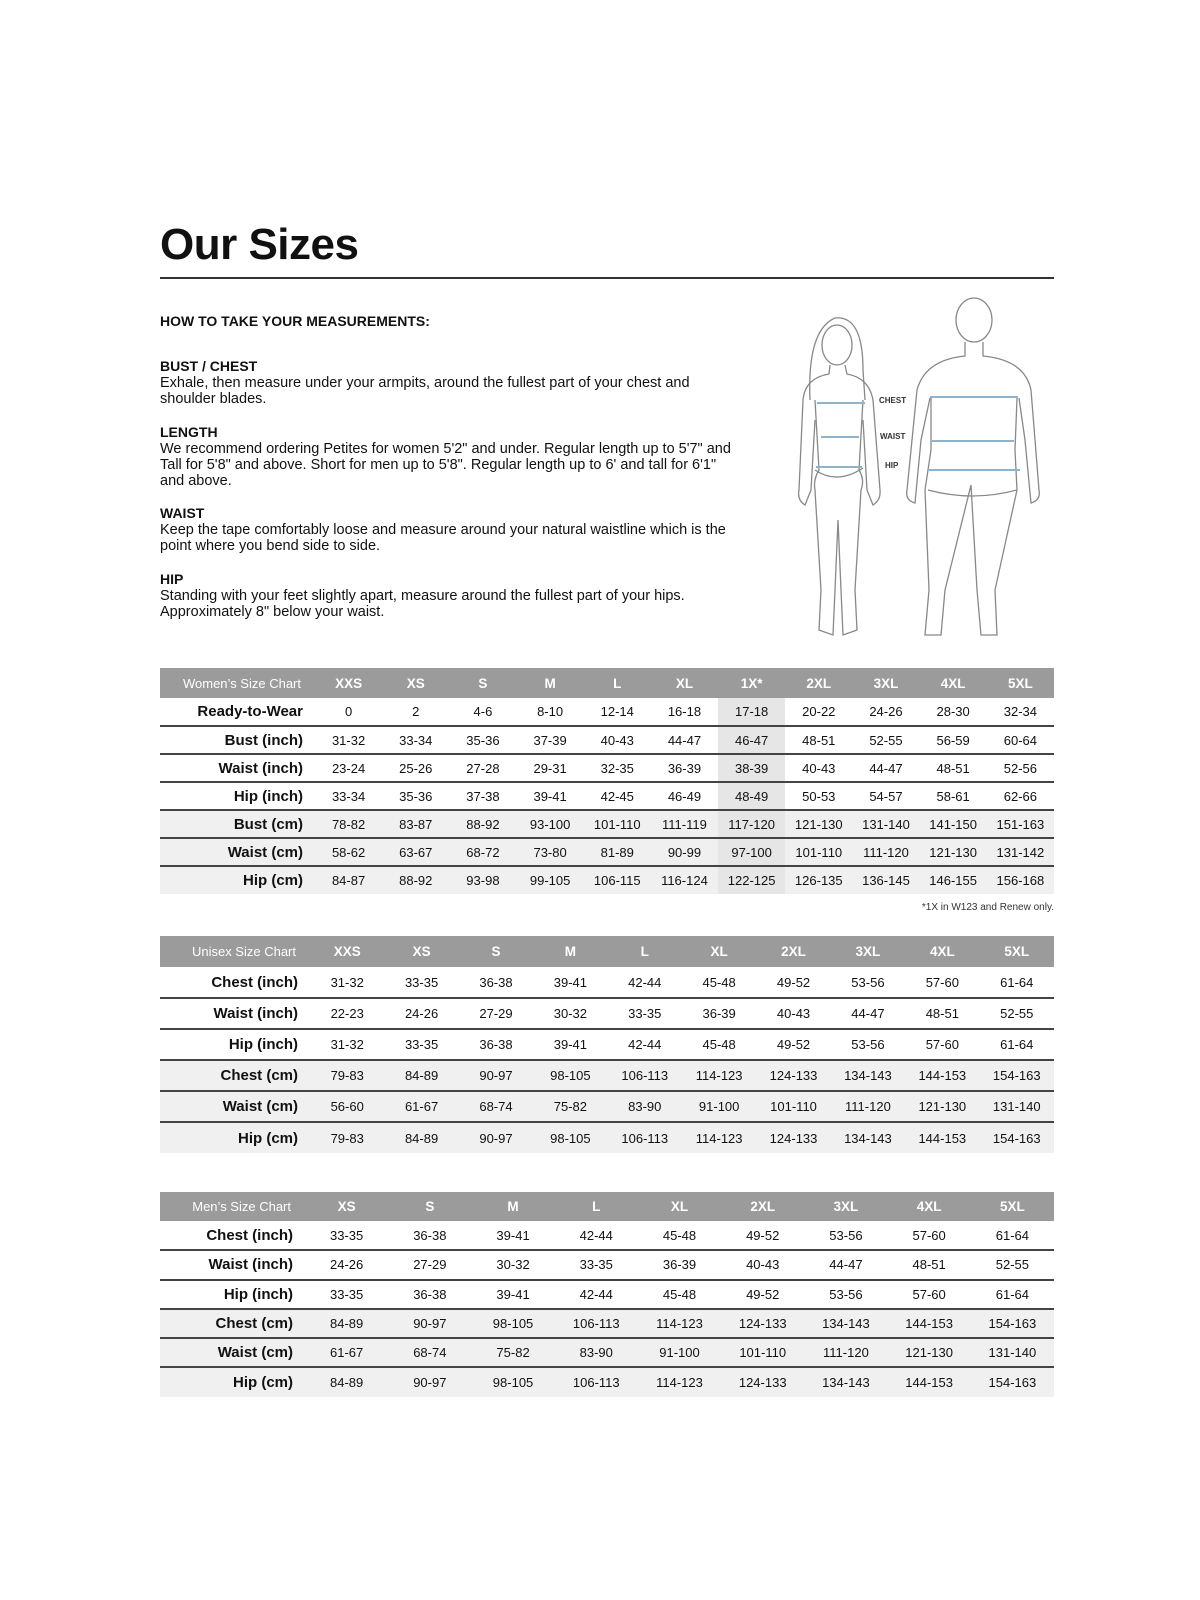 This screenshot has width=1200, height=1600. What do you see at coordinates (752, 880) in the screenshot?
I see `size-cell: 122-125` at bounding box center [752, 880].